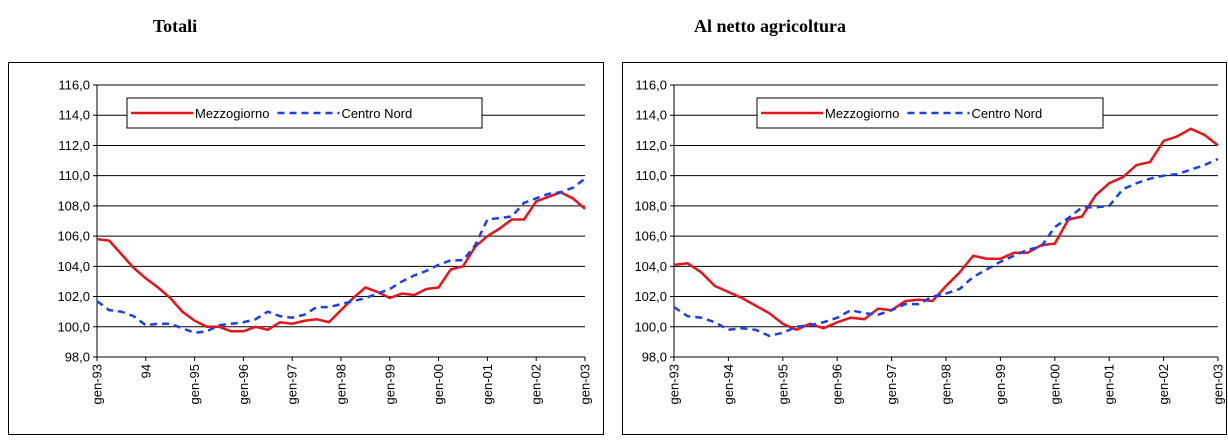  What do you see at coordinates (175, 26) in the screenshot?
I see `chart-title: Totali` at bounding box center [175, 26].